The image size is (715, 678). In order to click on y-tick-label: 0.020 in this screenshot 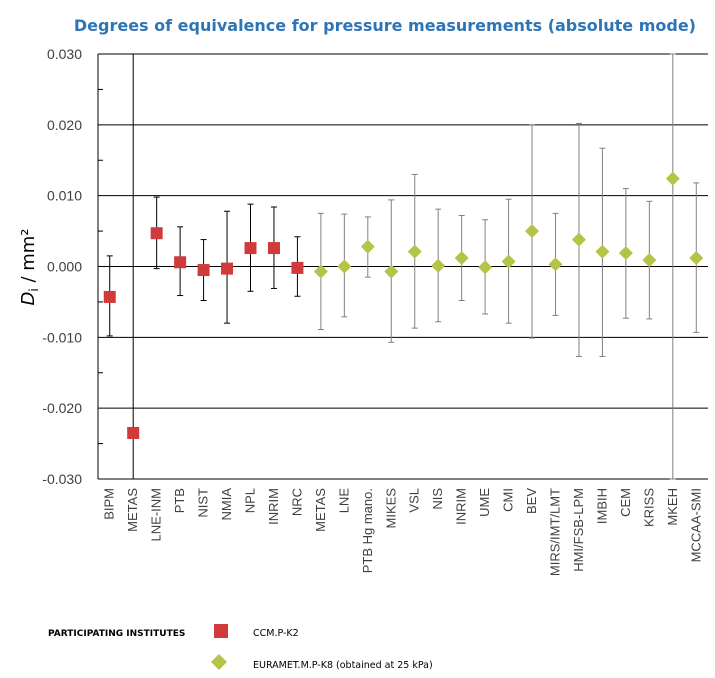, I will do `click(64, 125)`.